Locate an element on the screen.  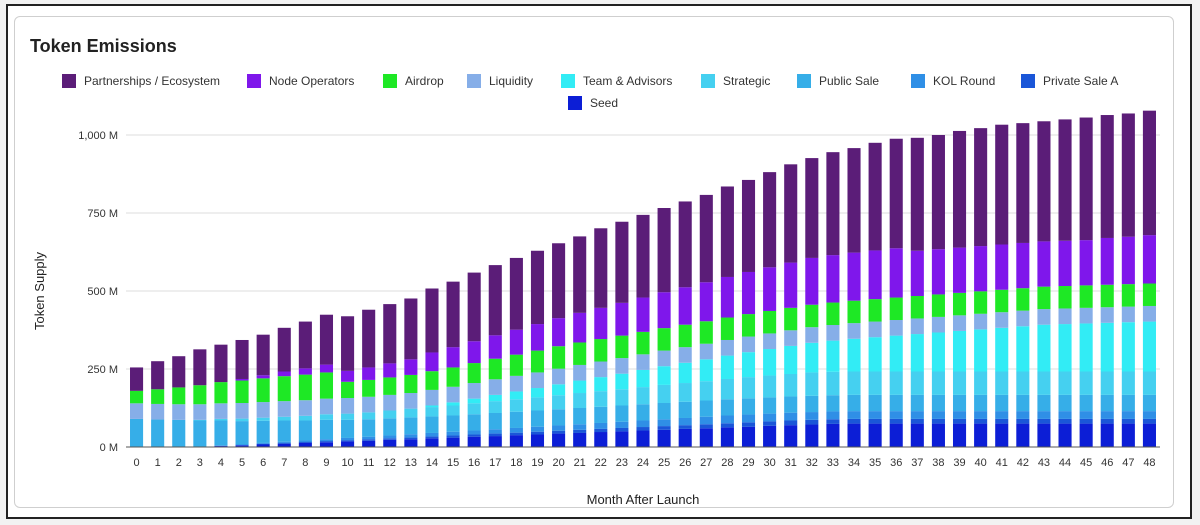
x-tick-label: 46 is located at coordinates (1107, 463).